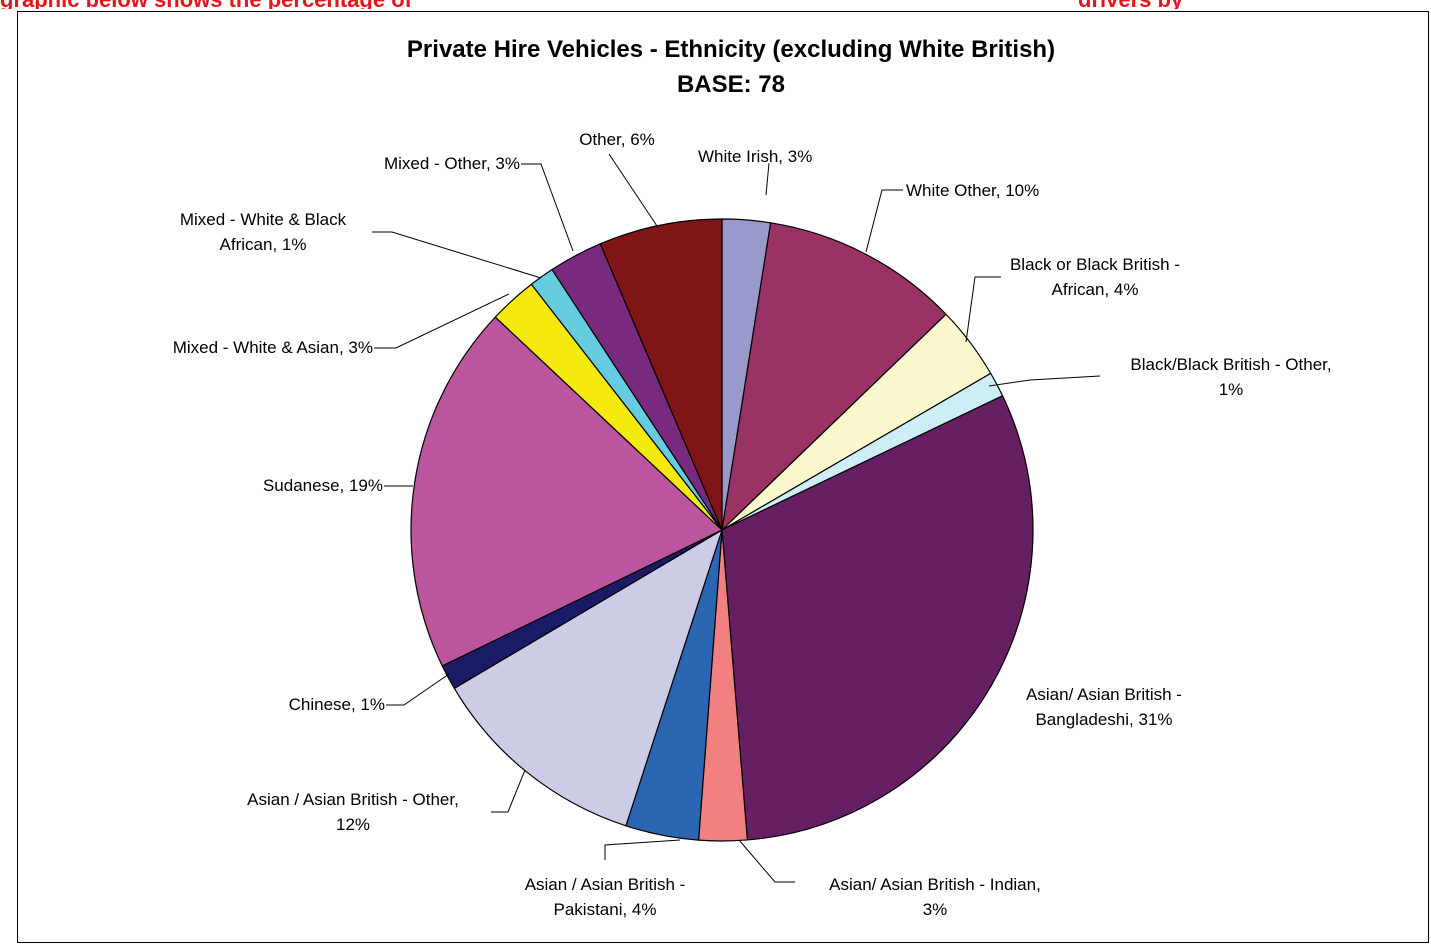 The width and height of the screenshot is (1431, 944). What do you see at coordinates (755, 156) in the screenshot?
I see `slice-label: White Irish, 3%` at bounding box center [755, 156].